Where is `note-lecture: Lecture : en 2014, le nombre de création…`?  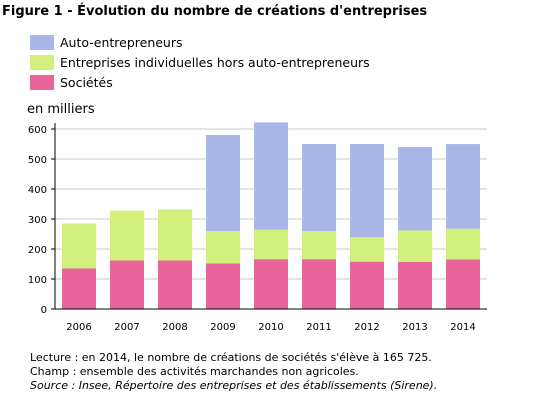
note-lecture: Lecture : en 2014, le nombre de création… is located at coordinates (231, 357).